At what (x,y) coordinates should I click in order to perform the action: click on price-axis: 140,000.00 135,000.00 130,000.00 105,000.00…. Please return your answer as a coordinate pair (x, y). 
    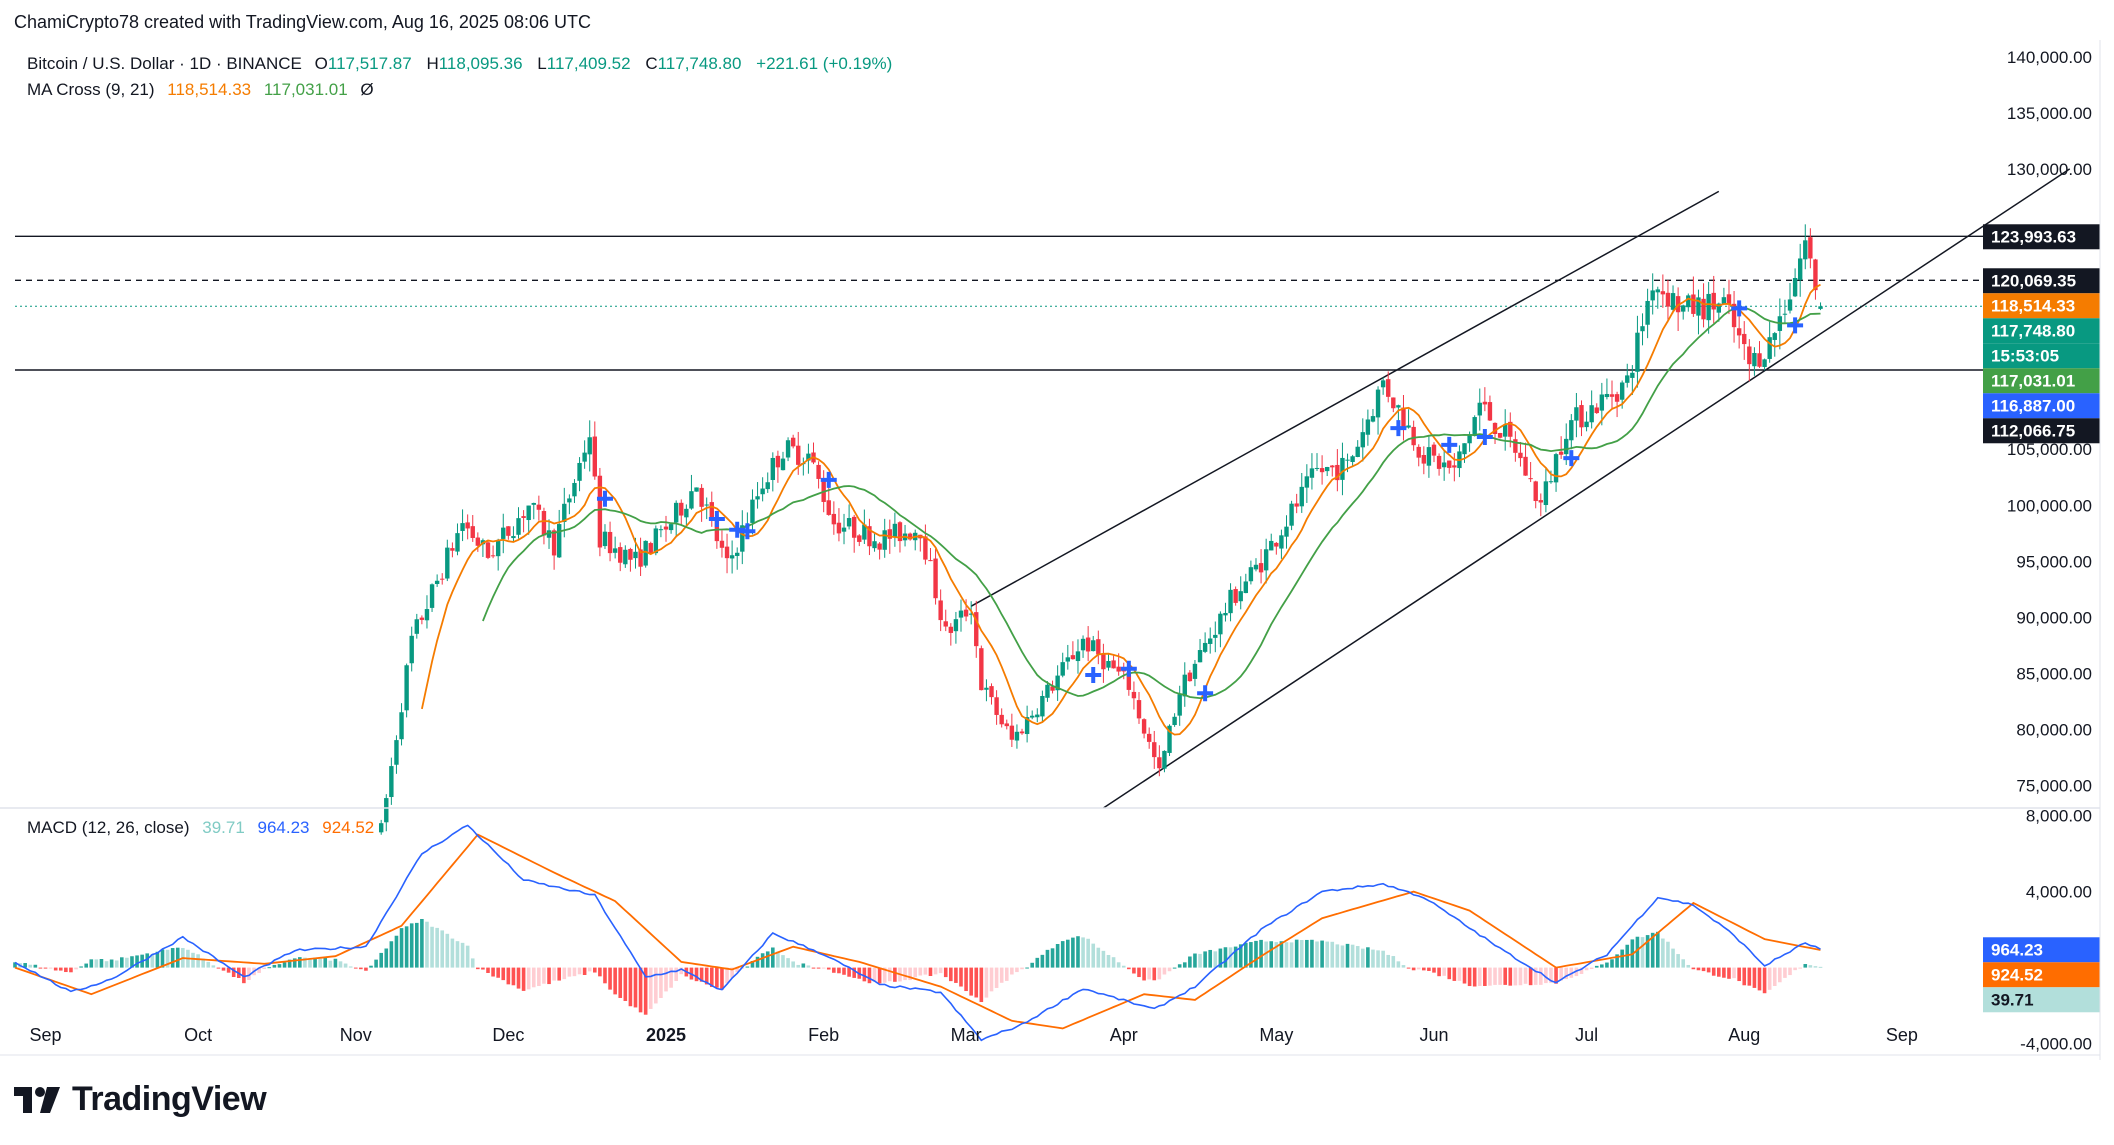
    Looking at the image, I should click on (2049, 551).